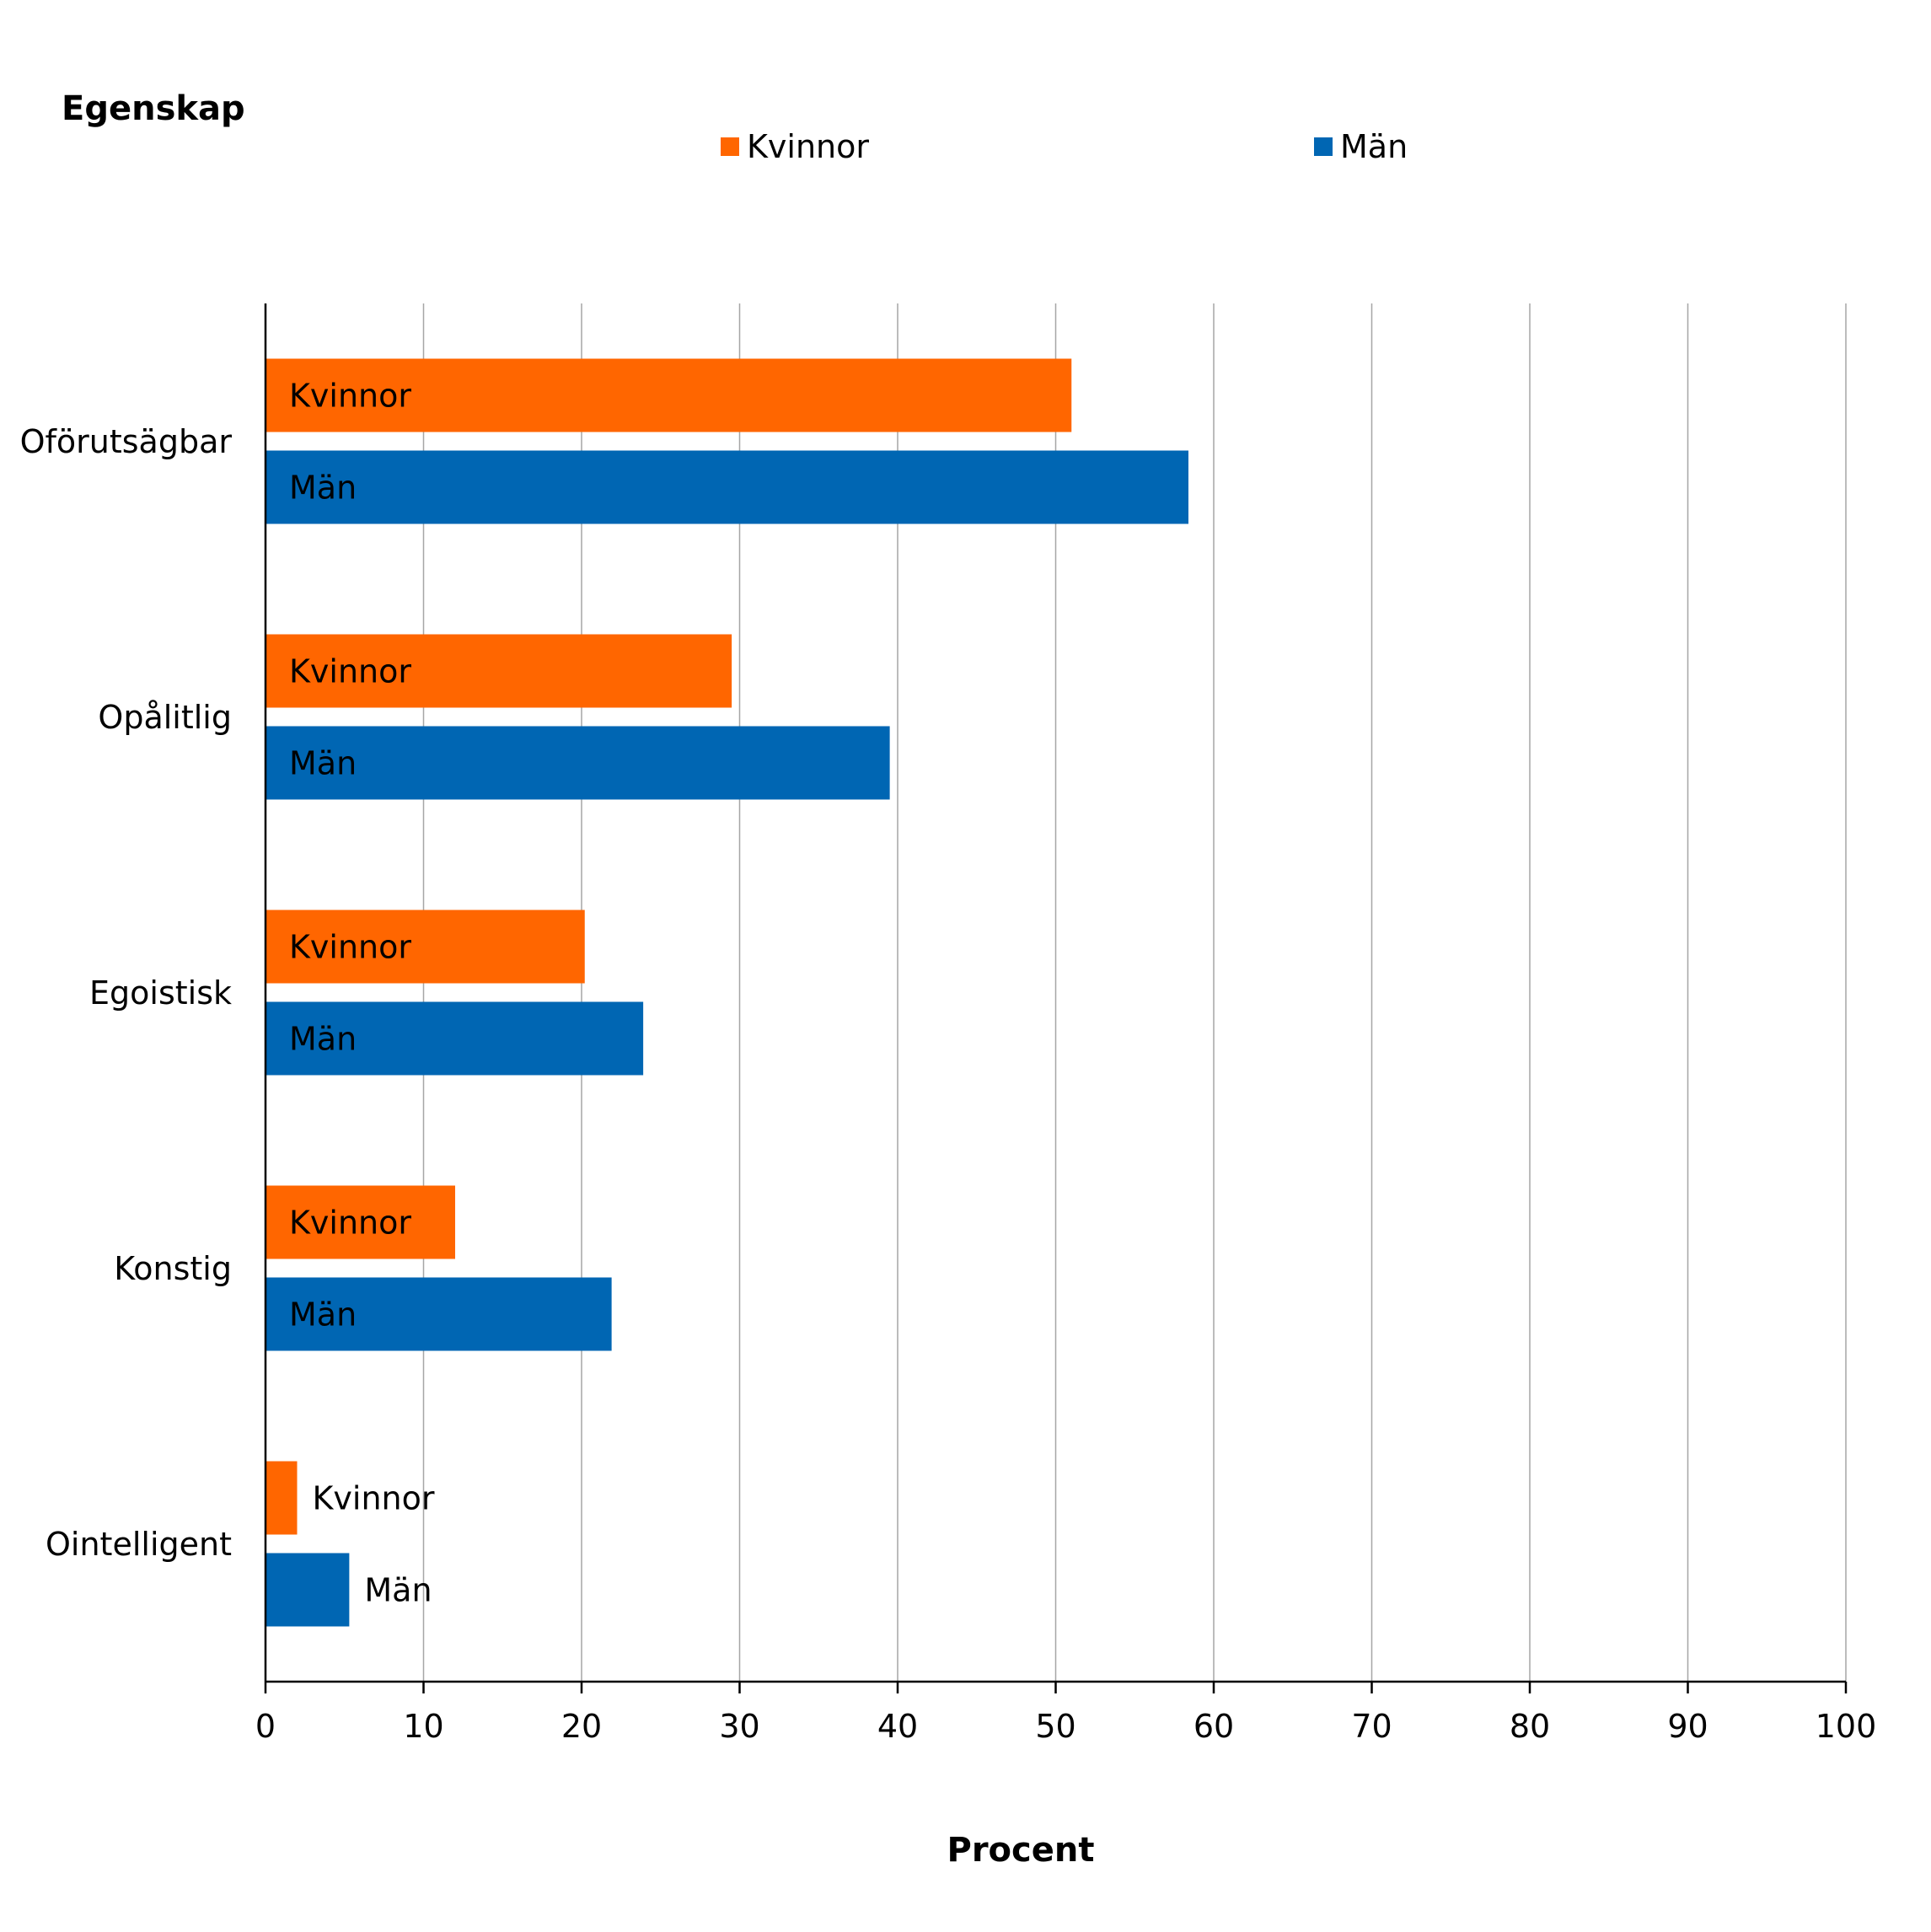 The image size is (1931, 1932). I want to click on legend-label: Kvinnor, so click(808, 146).